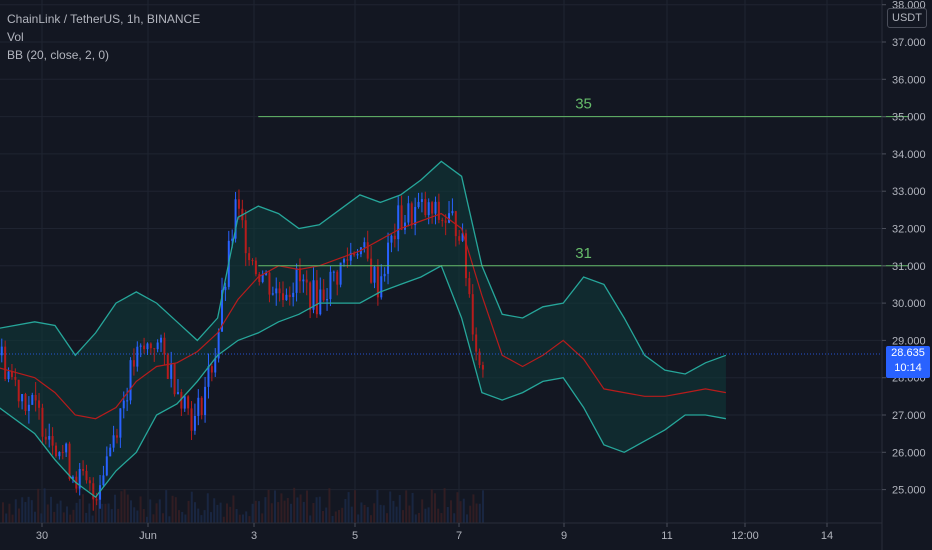  What do you see at coordinates (434, 532) in the screenshot?
I see `time-axis-ticks: 30 Jun 3 5 7 9 11 12:00 14` at bounding box center [434, 532].